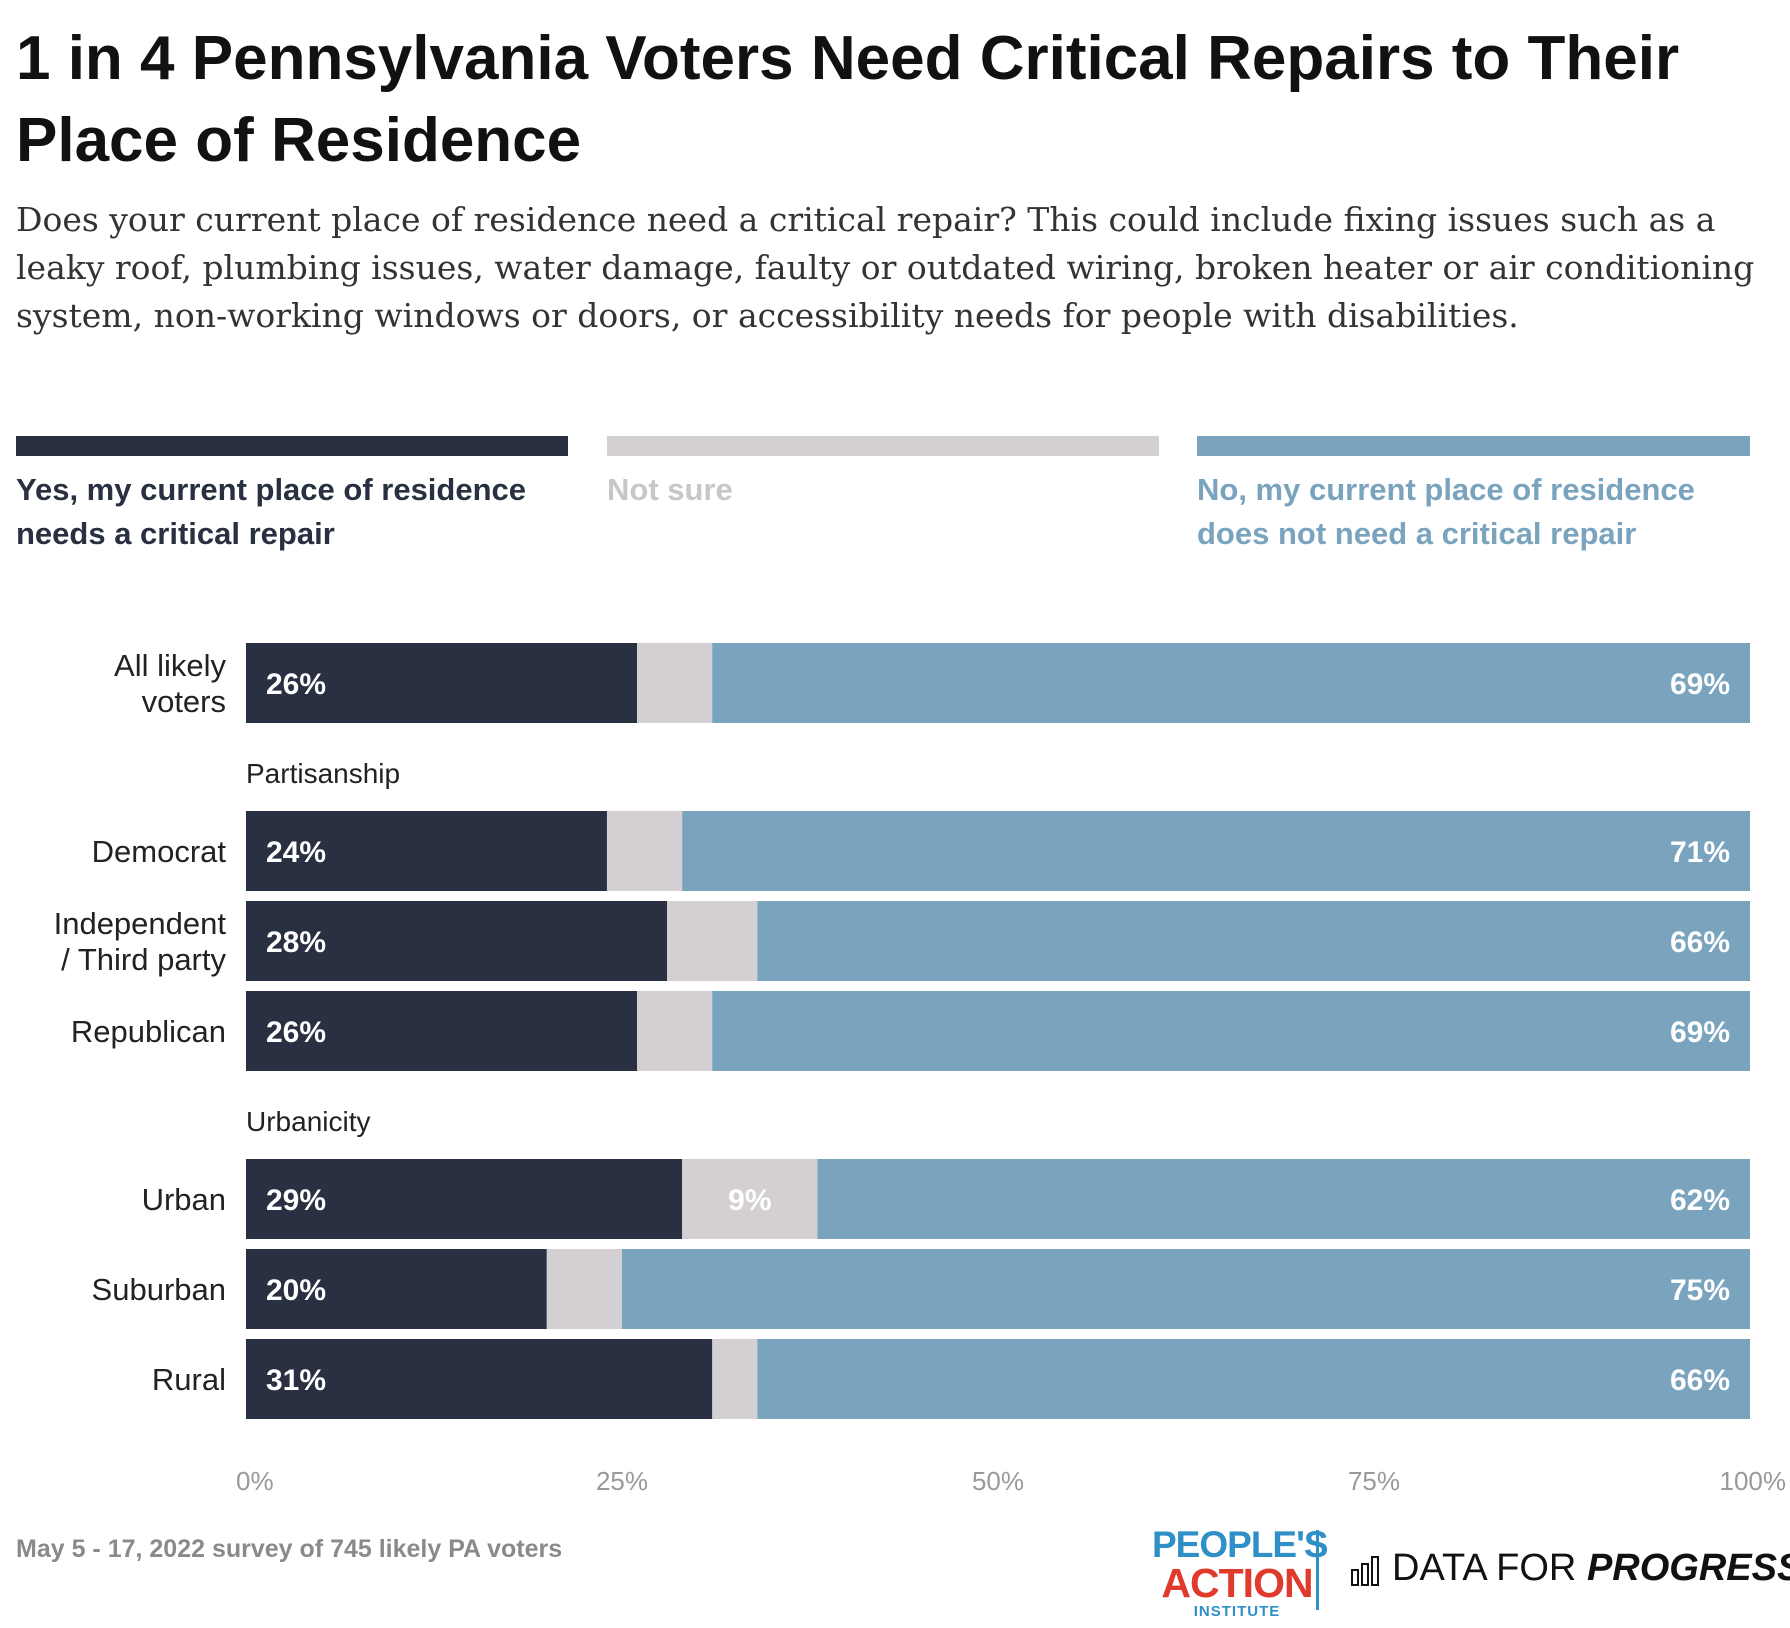 The height and width of the screenshot is (1628, 1790). Describe the element at coordinates (184, 1199) in the screenshot. I see `category-label: Urban` at that location.